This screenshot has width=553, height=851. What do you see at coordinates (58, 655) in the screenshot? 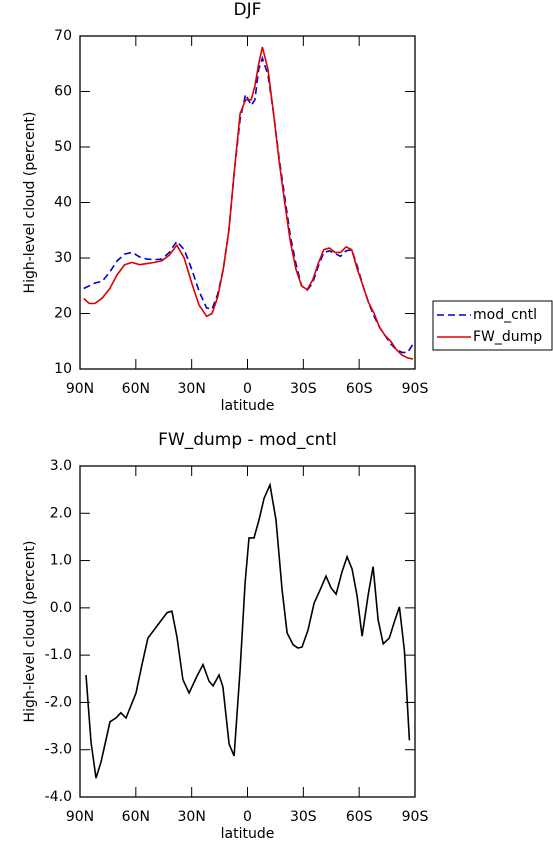
I see `y-tick-label: -1.0` at bounding box center [58, 655].